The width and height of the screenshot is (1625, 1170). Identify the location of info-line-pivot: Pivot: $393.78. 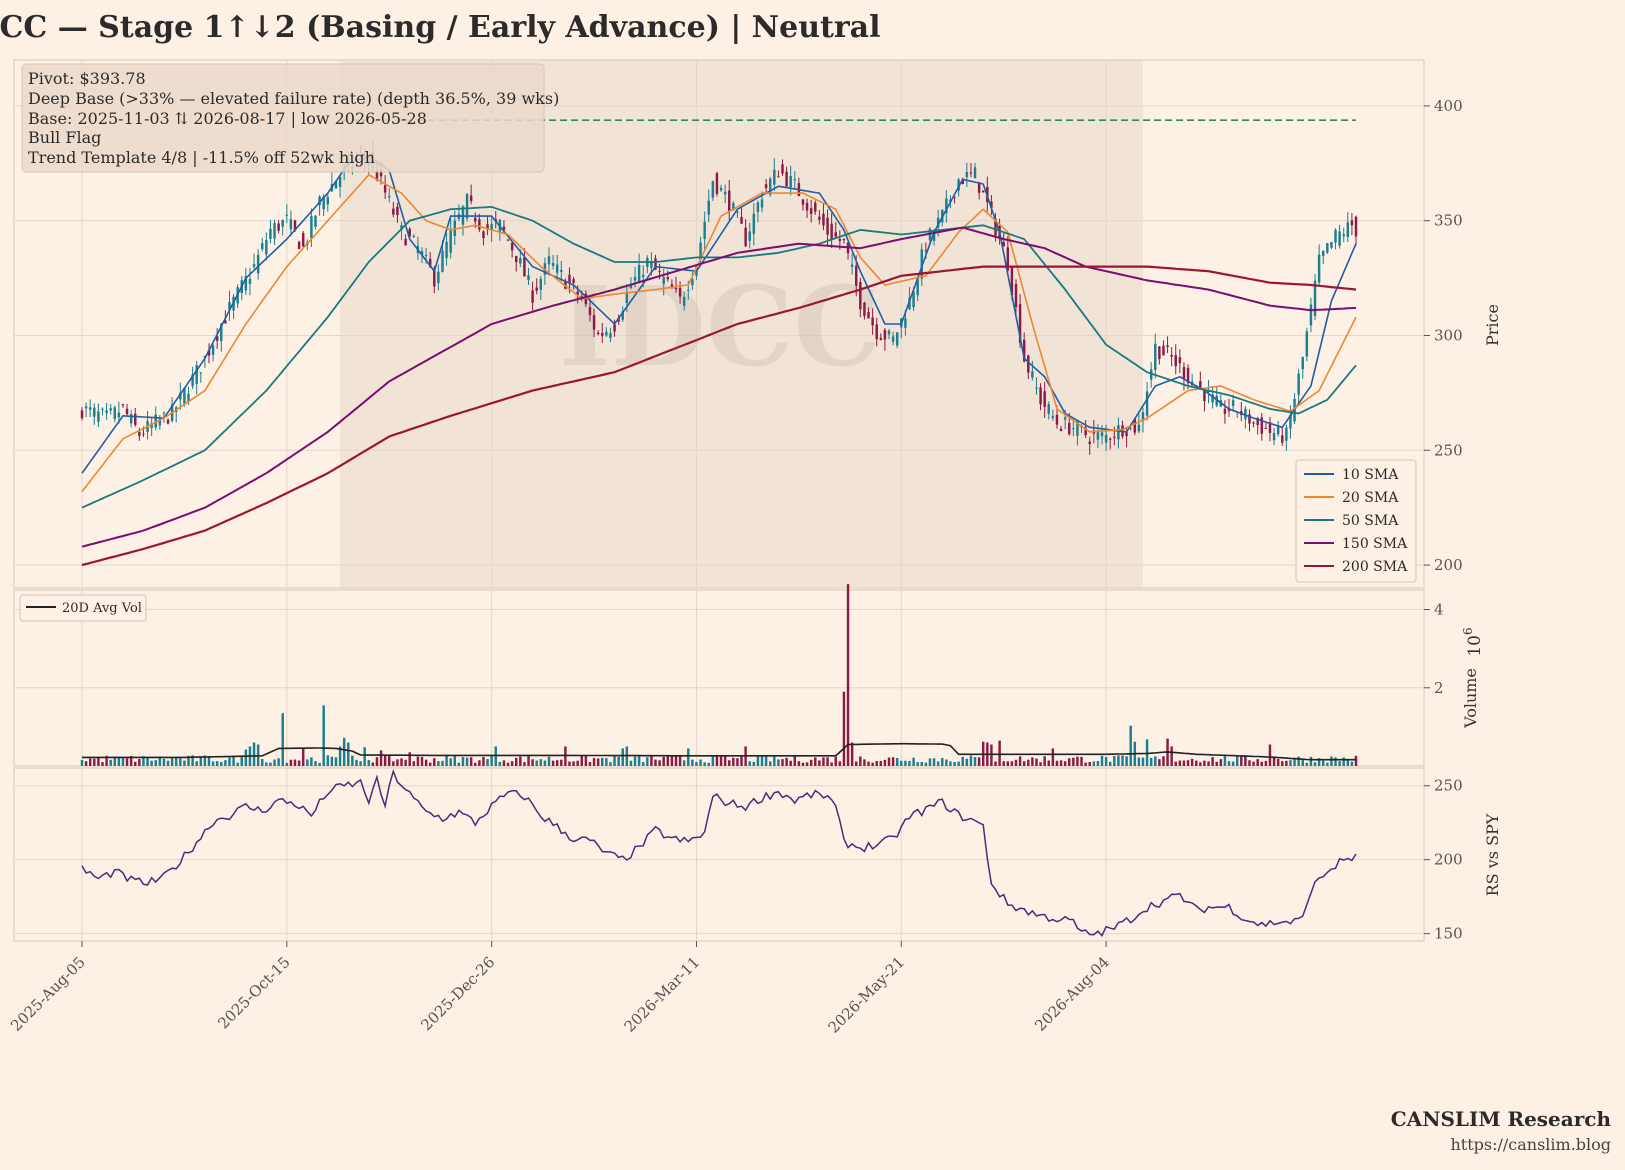
(87, 78).